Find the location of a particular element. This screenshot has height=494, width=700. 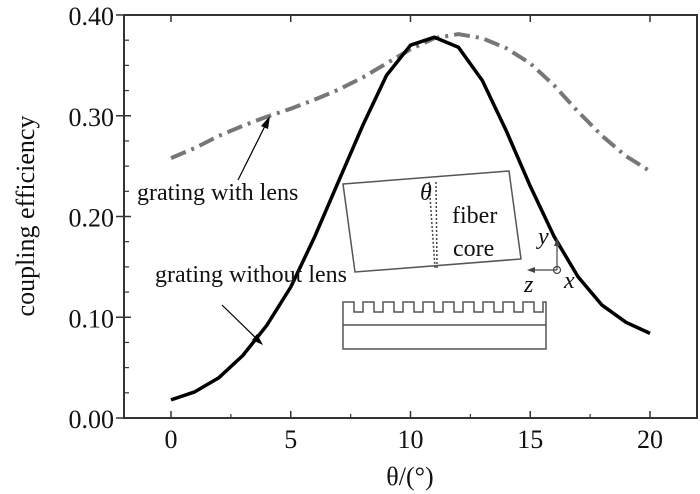

y-arrowhead is located at coordinates (557, 242).